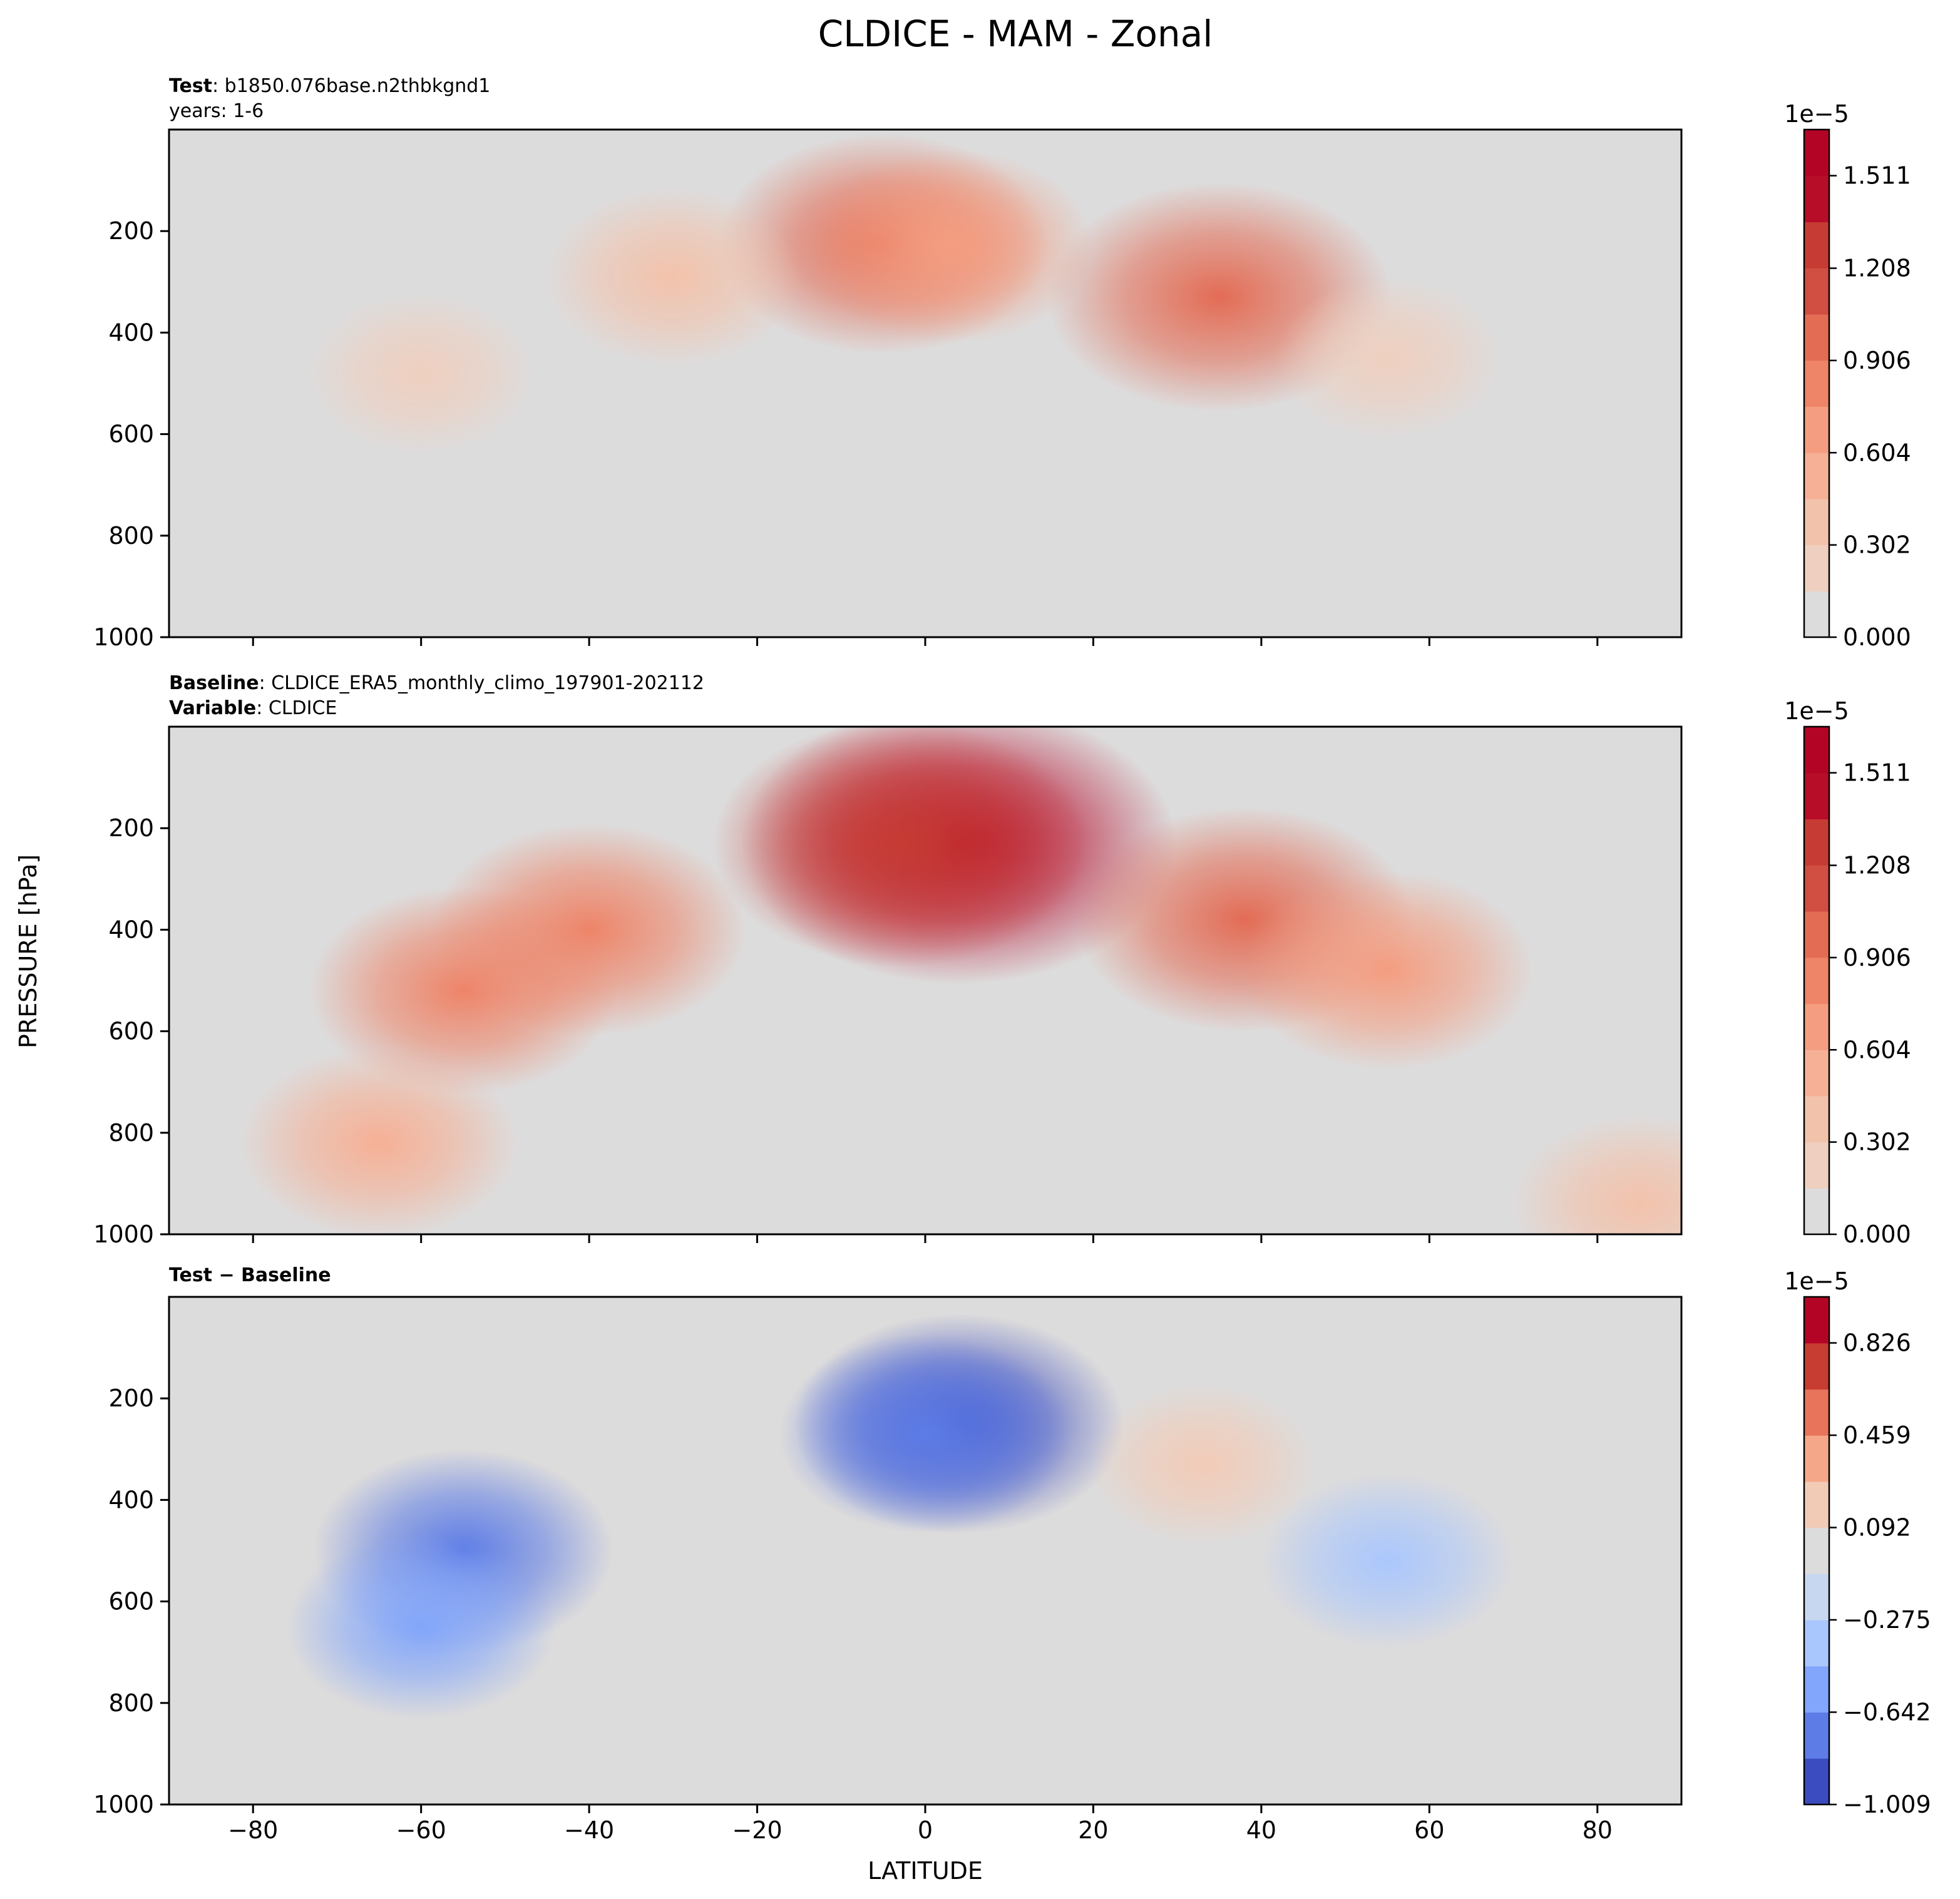 This screenshot has width=1960, height=1899. I want to click on x-tick-label: −60, so click(421, 1830).